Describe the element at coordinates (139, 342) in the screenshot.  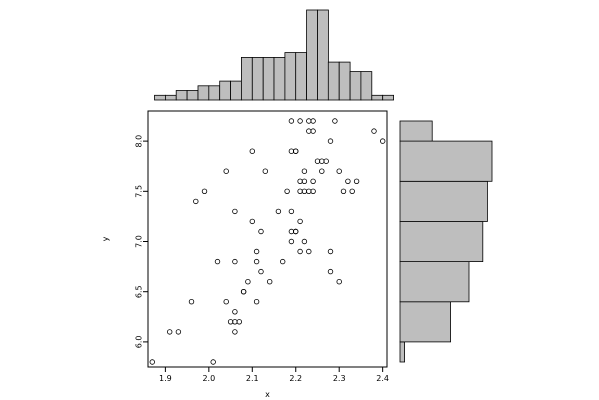
I see `y-tick-label: 6.0` at that location.